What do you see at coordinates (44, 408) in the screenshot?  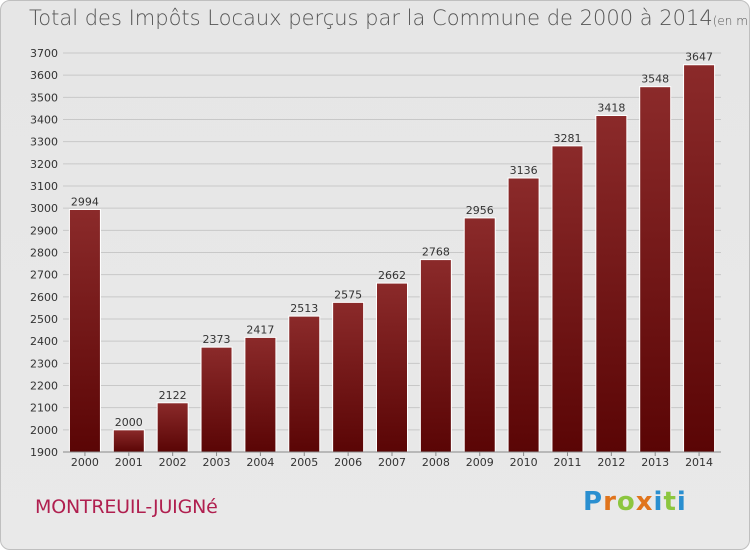 I see `y-tick-label: 2100` at bounding box center [44, 408].